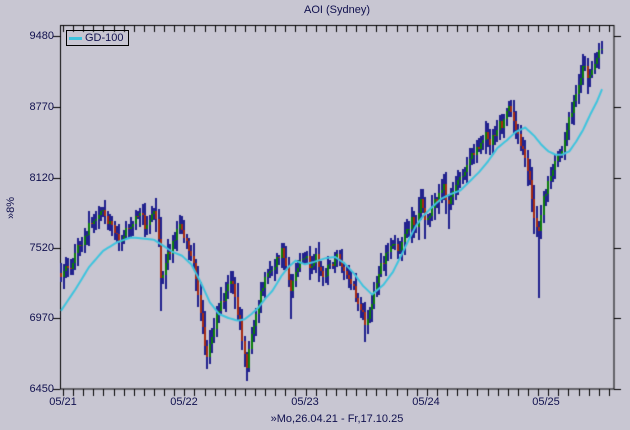 The height and width of the screenshot is (430, 630). What do you see at coordinates (305, 402) in the screenshot?
I see `x-tick-label: 05/23` at bounding box center [305, 402].